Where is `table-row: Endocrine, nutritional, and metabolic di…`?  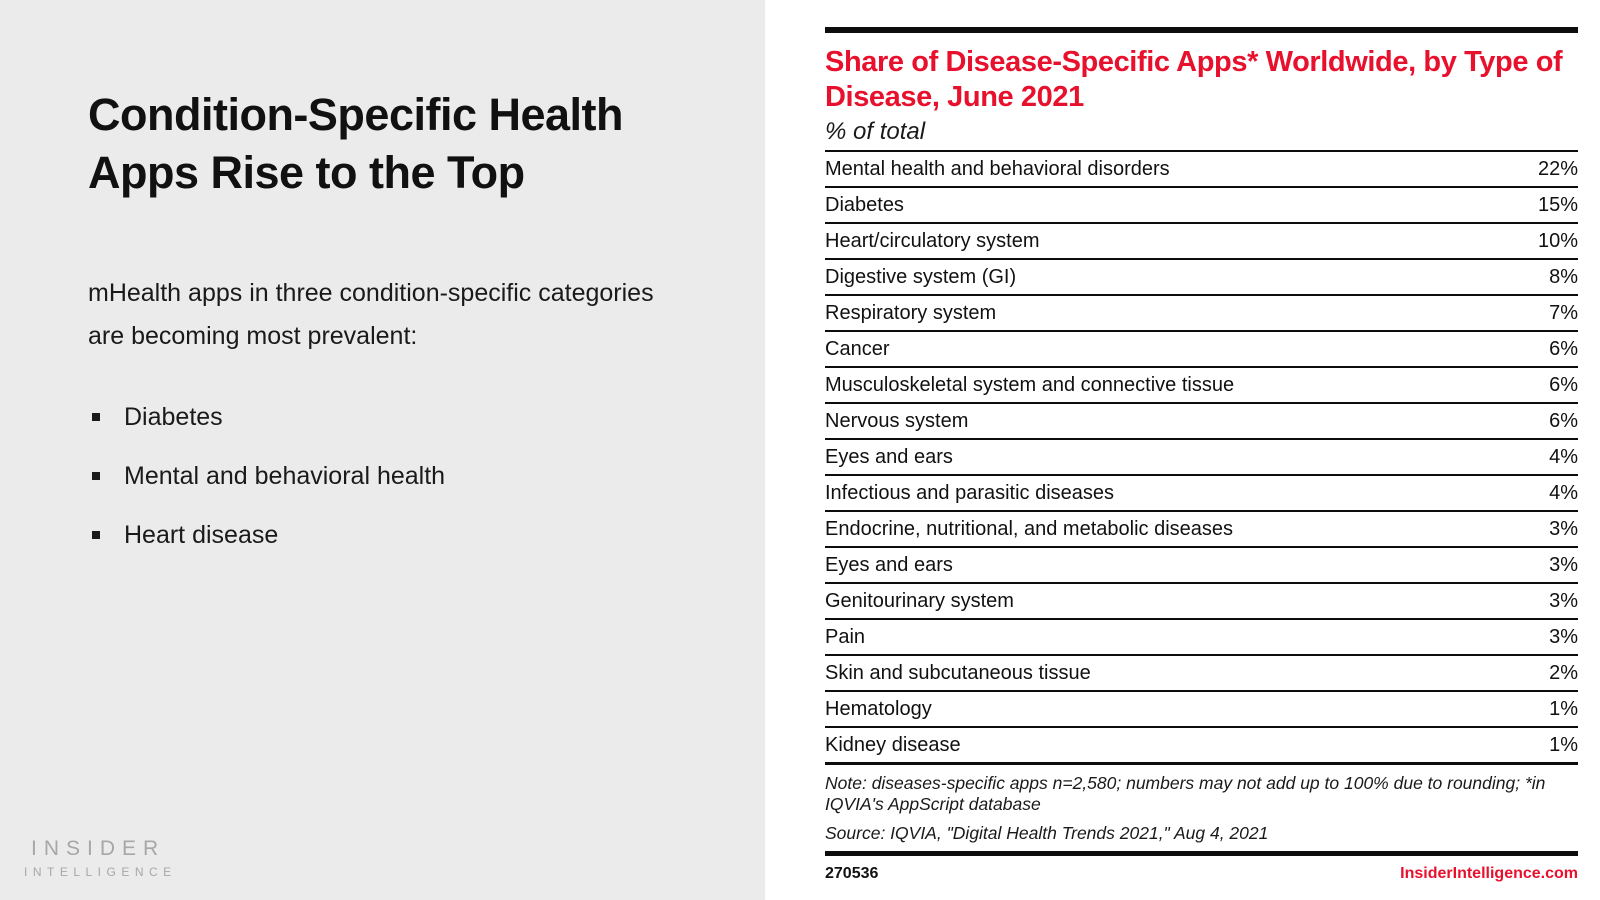 table-row: Endocrine, nutritional, and metabolic di… is located at coordinates (1201, 528).